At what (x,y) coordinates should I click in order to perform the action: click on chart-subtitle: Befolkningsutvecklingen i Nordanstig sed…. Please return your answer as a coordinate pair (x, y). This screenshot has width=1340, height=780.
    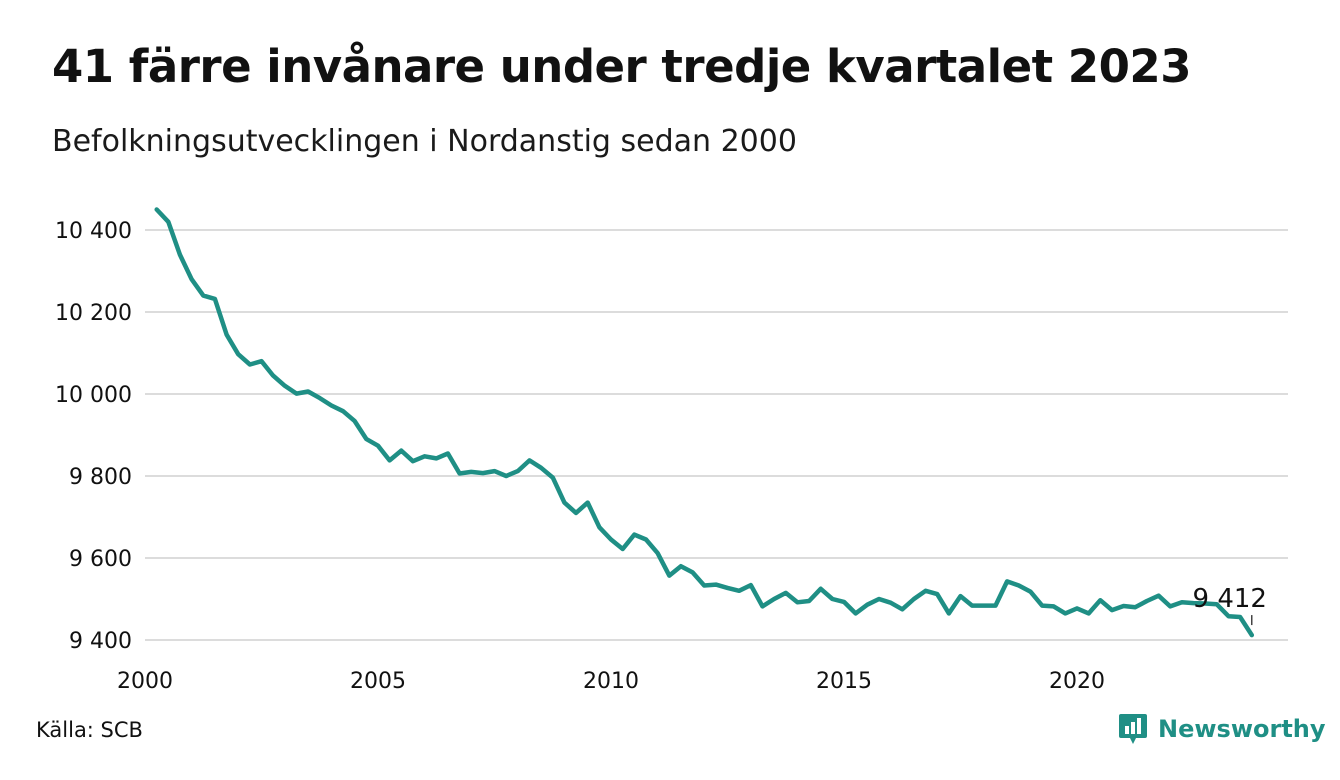
    Looking at the image, I should click on (424, 141).